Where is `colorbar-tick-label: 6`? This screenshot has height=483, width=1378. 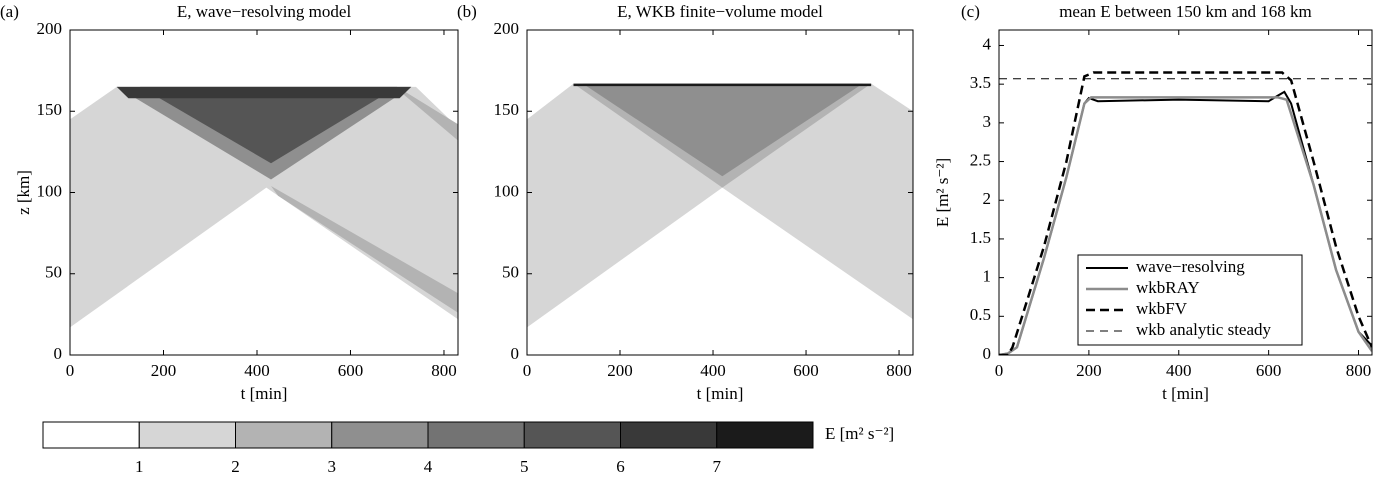
colorbar-tick-label: 6 is located at coordinates (620, 466).